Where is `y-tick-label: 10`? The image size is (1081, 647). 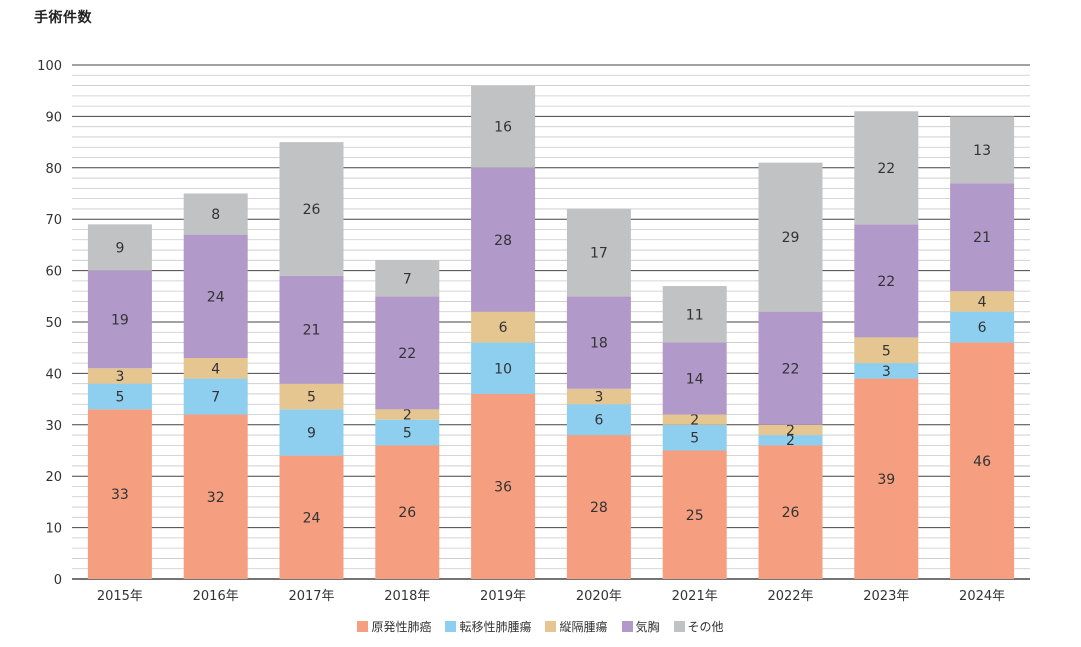
y-tick-label: 10 is located at coordinates (53, 529).